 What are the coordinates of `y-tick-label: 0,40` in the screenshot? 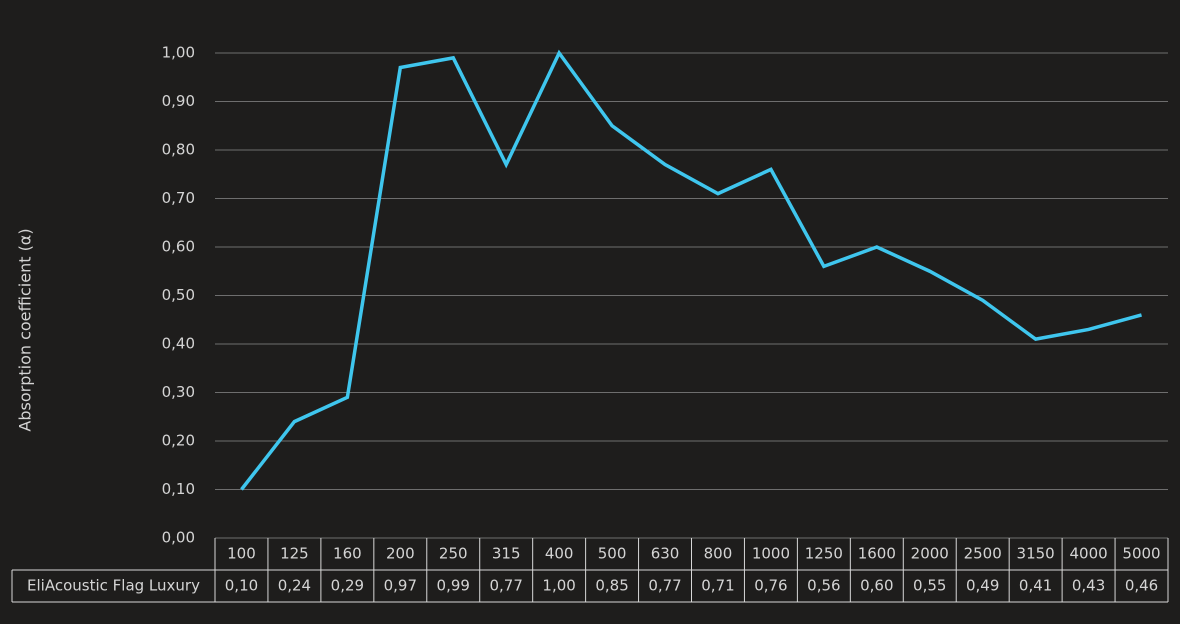 It's located at (178, 344).